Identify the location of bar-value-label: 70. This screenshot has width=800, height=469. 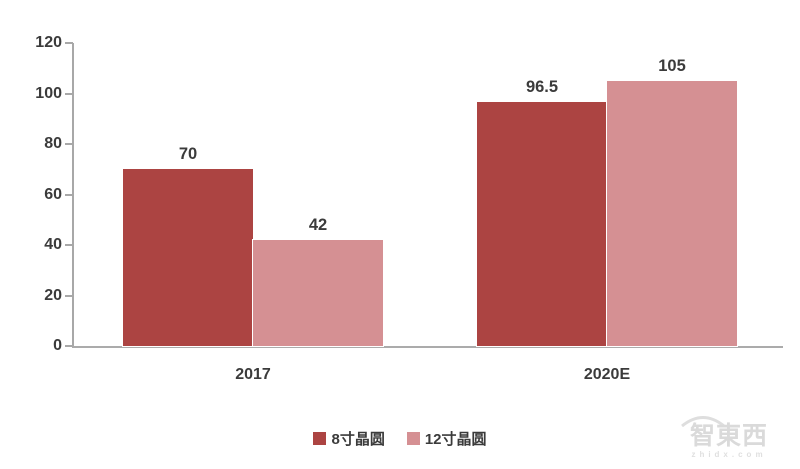
(188, 154).